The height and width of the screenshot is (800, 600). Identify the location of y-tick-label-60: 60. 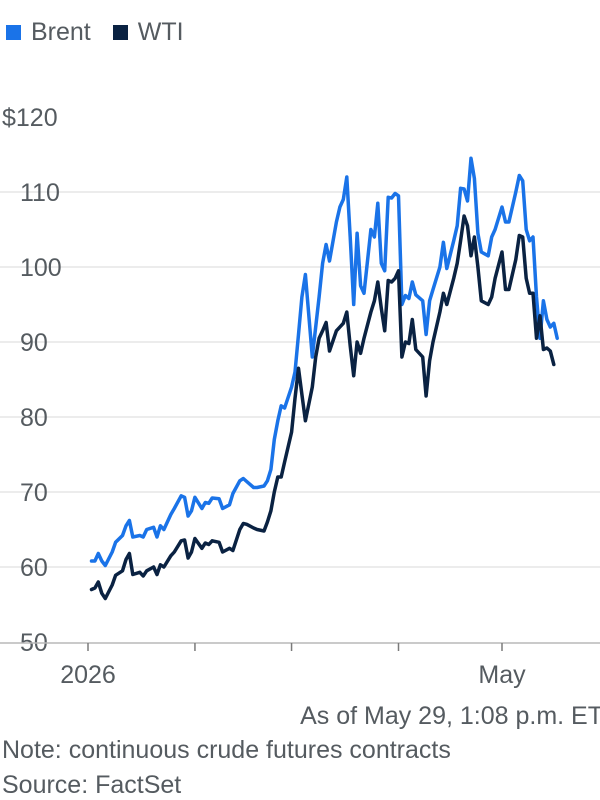
(34, 568).